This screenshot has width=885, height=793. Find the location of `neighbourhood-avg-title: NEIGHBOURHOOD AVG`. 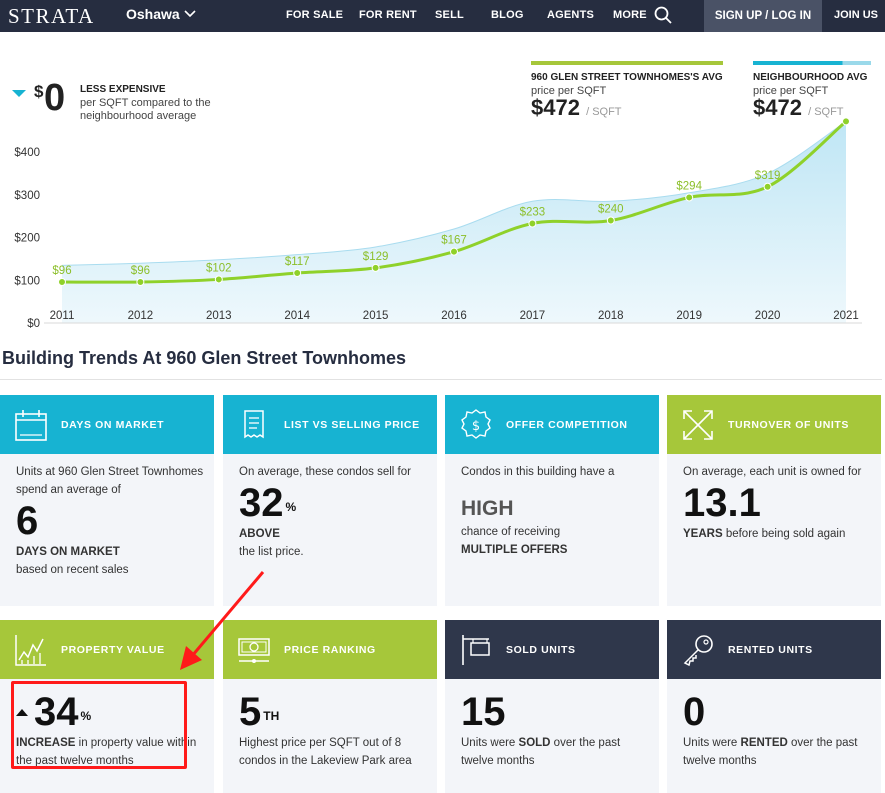

neighbourhood-avg-title: NEIGHBOURHOOD AVG is located at coordinates (810, 77).